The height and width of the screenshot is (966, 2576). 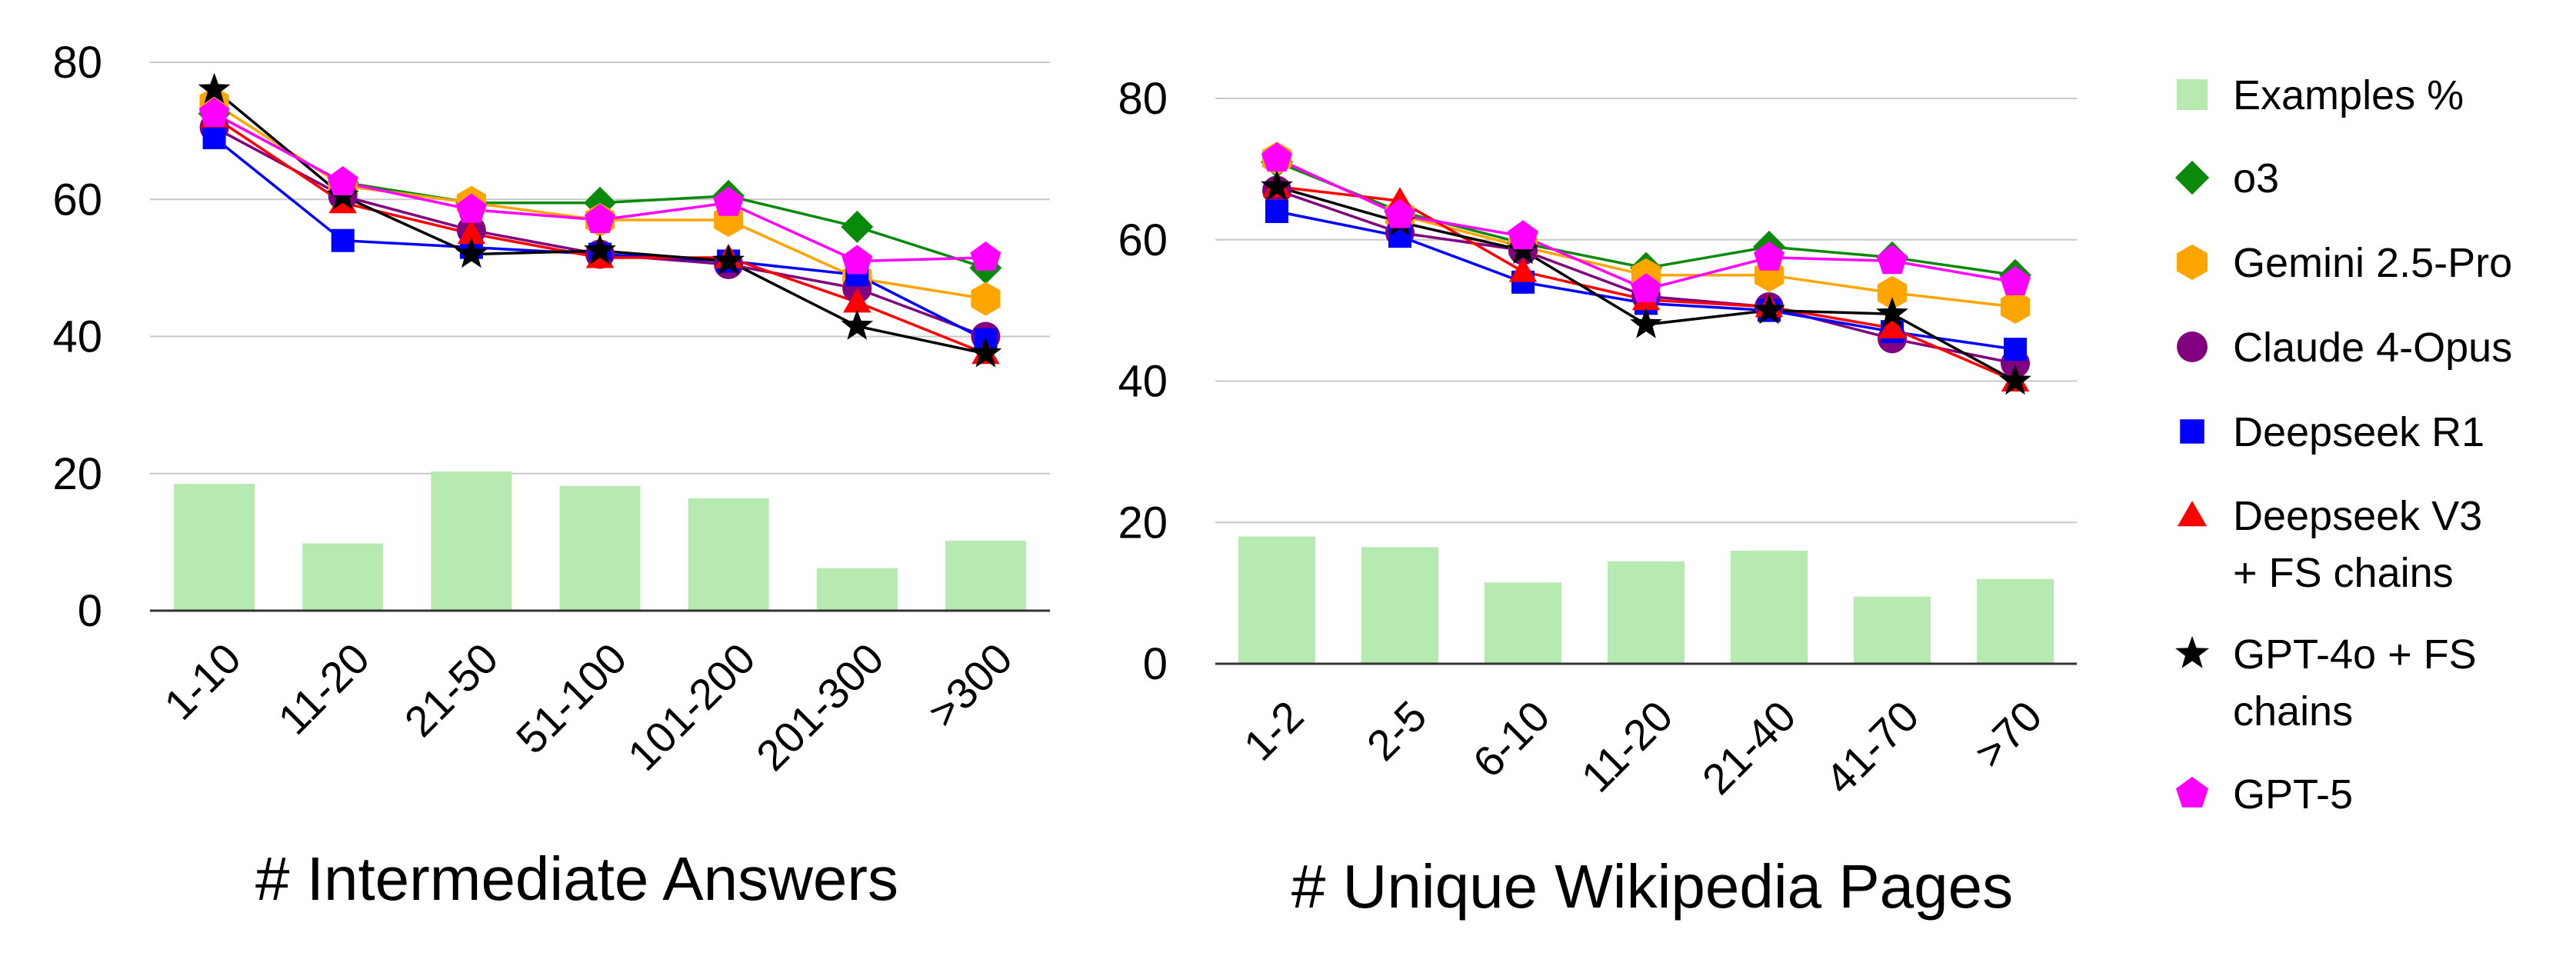 I want to click on x-tick-label: 6-10, so click(x=1511, y=739).